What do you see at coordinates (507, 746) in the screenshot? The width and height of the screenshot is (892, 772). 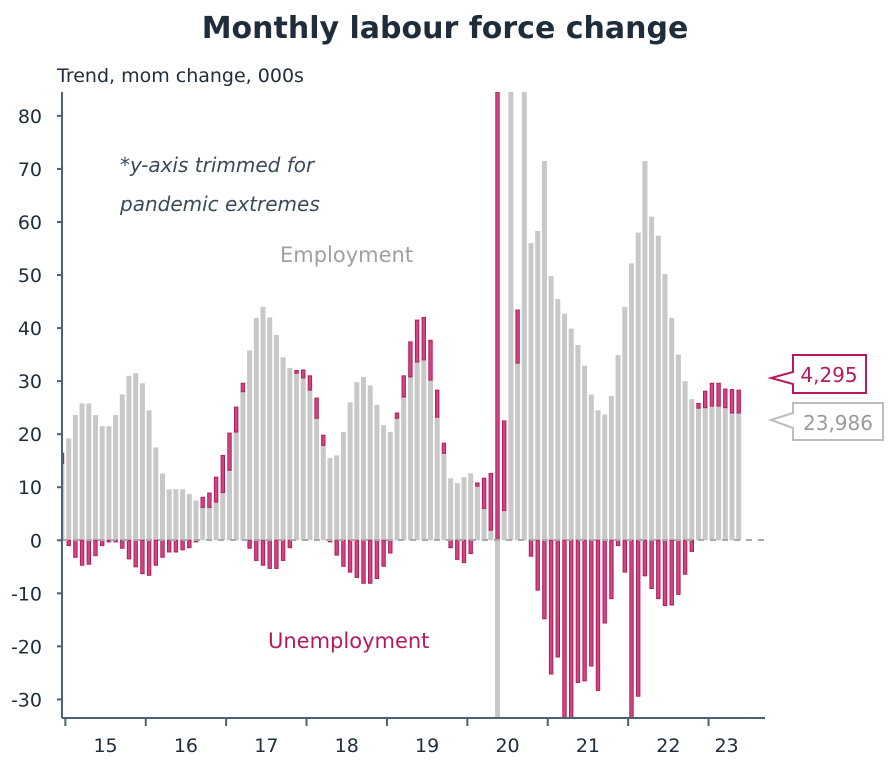 I see `x-tick-label: 20` at bounding box center [507, 746].